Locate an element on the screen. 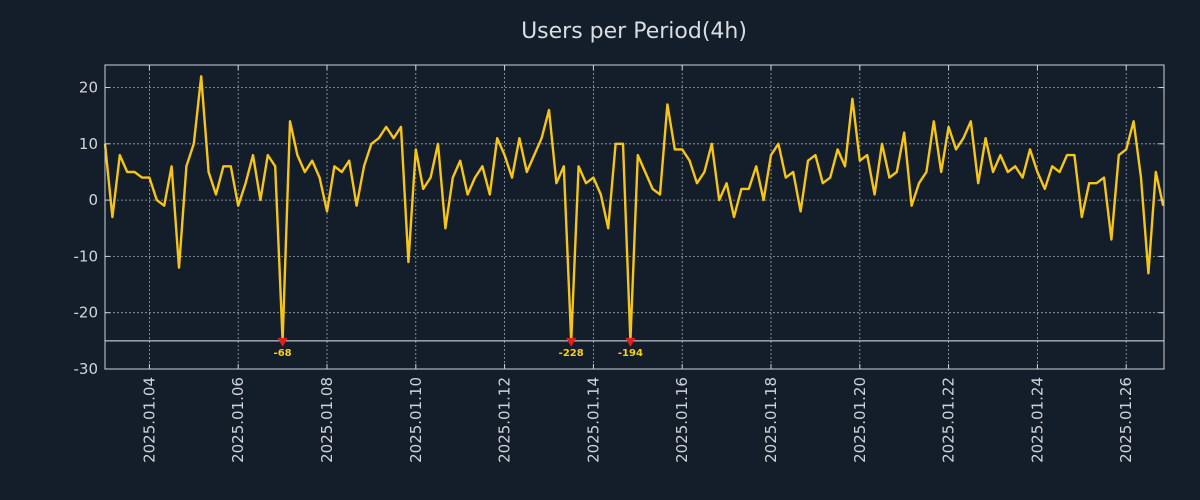  y-tick-label: -10 is located at coordinates (86, 256).